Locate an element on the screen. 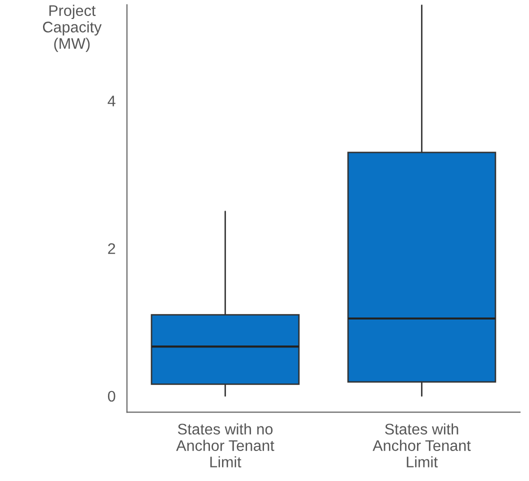 The height and width of the screenshot is (481, 529). x-tick-label: States with Anchor Tenant Limit is located at coordinates (421, 445).